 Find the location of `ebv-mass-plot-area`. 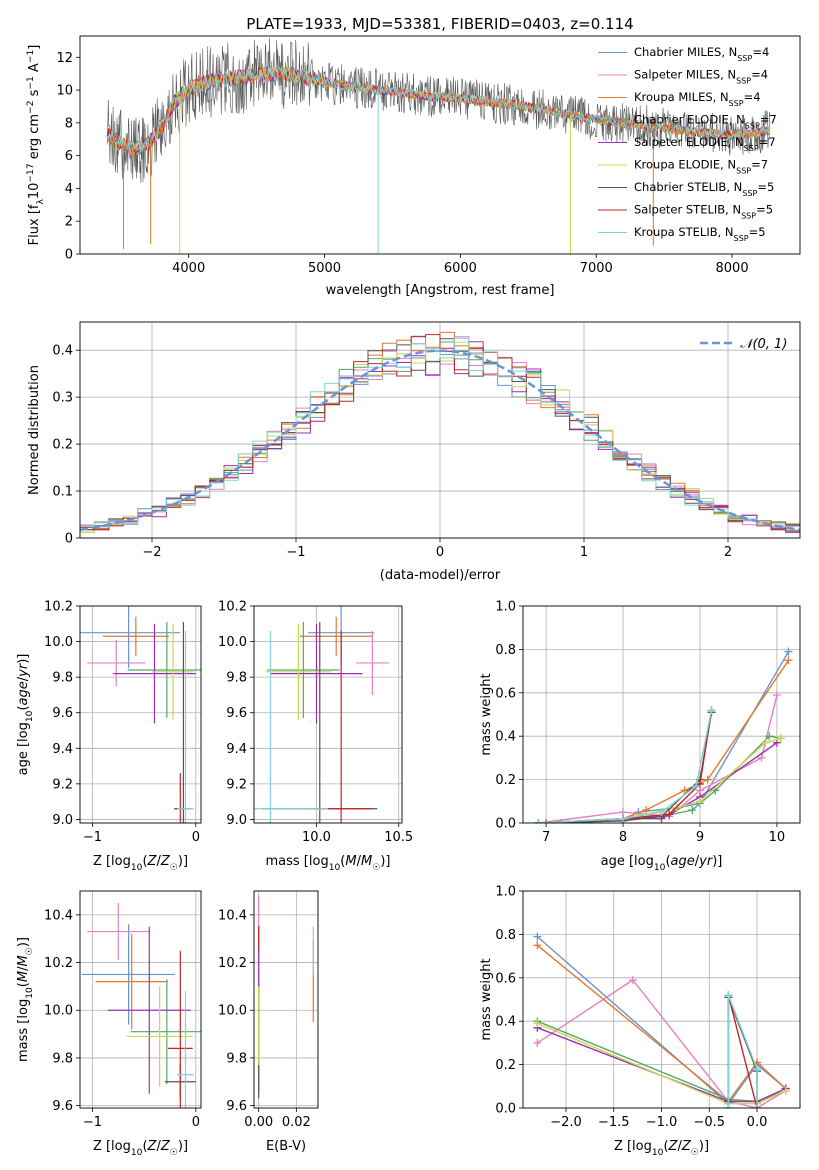

ebv-mass-plot-area is located at coordinates (286, 997).